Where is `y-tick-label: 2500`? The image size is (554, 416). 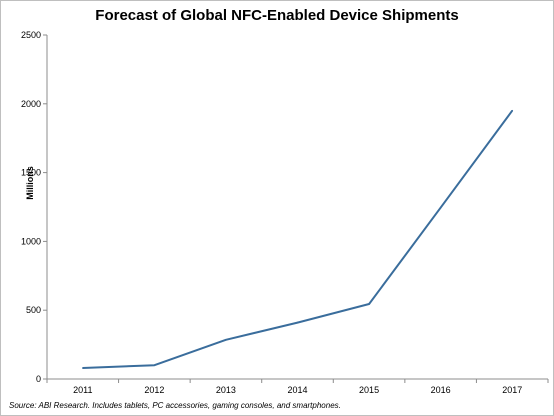 y-tick-label: 2500 is located at coordinates (31, 35).